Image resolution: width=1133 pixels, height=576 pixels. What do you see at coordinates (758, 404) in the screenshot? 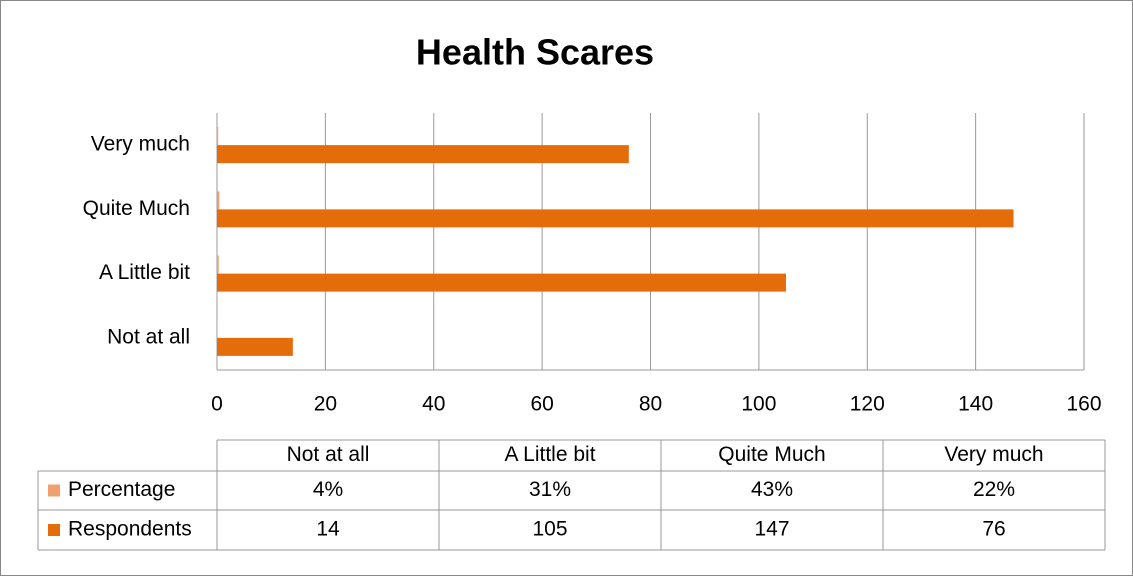
I see `x-tick-label: 100` at bounding box center [758, 404].